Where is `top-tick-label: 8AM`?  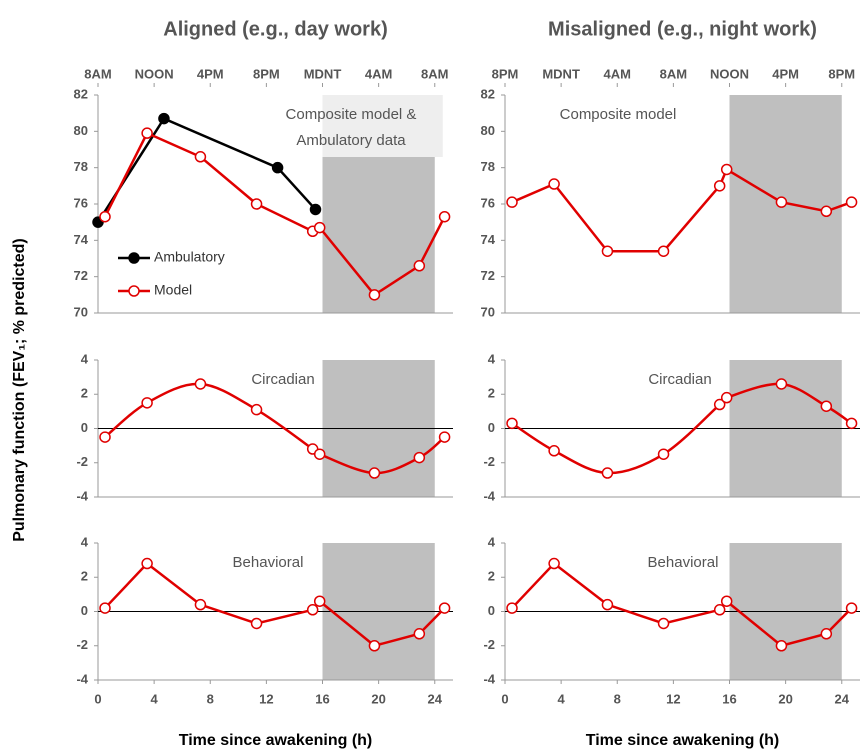 top-tick-label: 8AM is located at coordinates (97, 73).